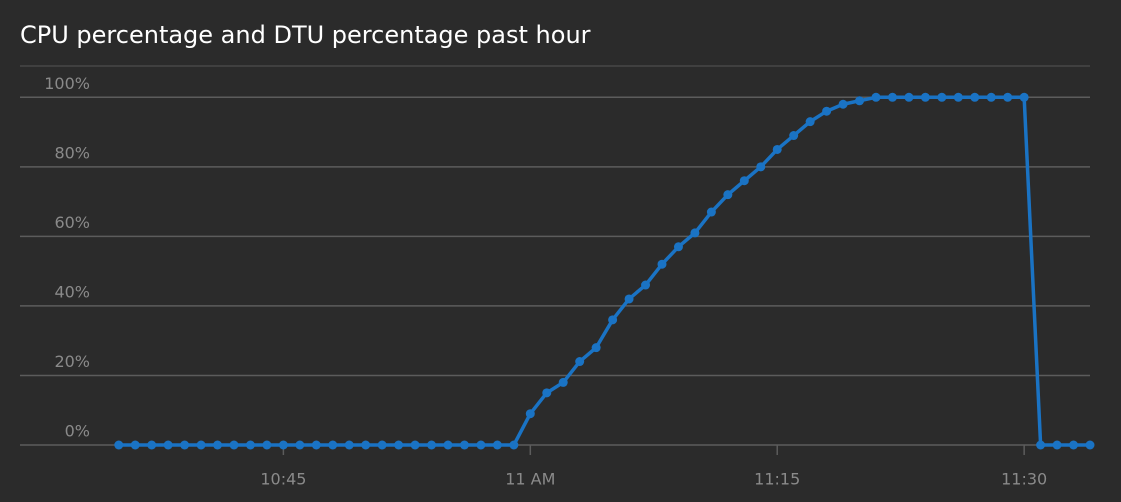  I want to click on y-tick-label: 80%, so click(72, 152).